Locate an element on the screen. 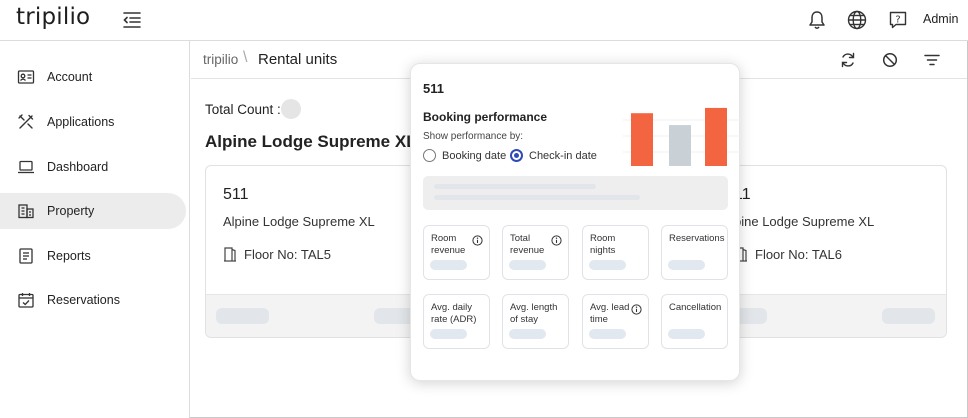 This screenshot has height=418, width=968. sidebar-item-property: Property is located at coordinates (93, 211).